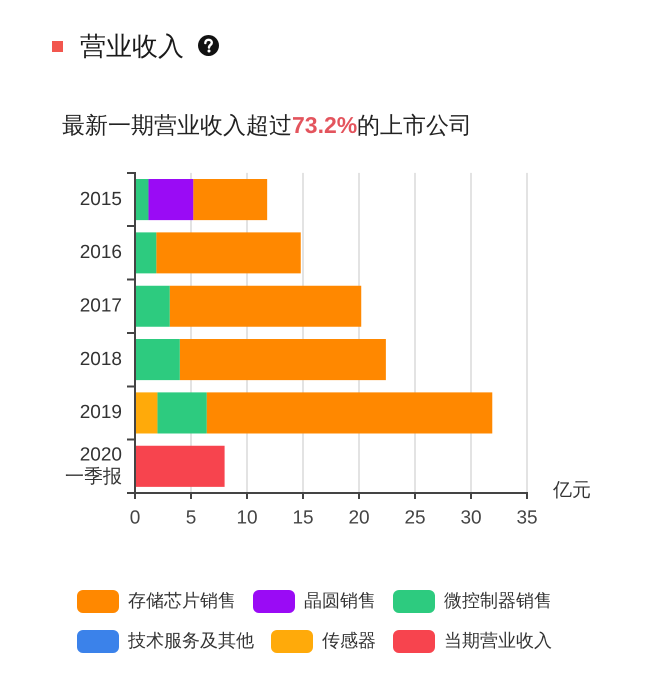 This screenshot has height=682, width=657. Describe the element at coordinates (571, 491) in the screenshot. I see `x-axis-title: 亿元` at that location.